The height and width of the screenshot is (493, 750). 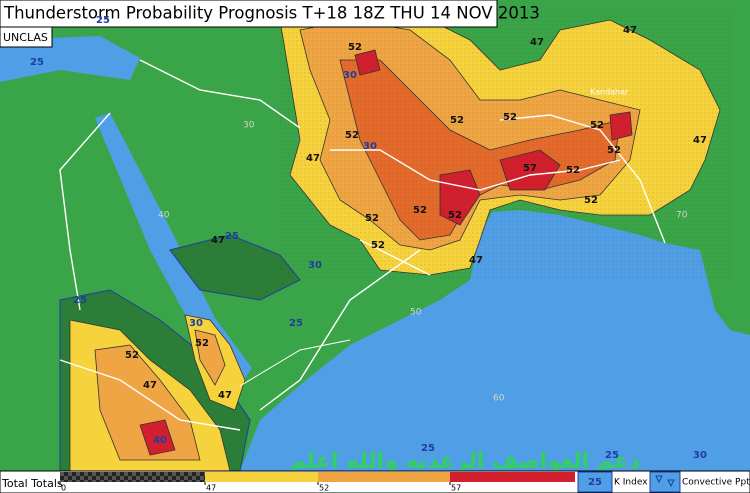 What do you see at coordinates (609, 92) in the screenshot?
I see `place-label: Kandahar` at bounding box center [609, 92].